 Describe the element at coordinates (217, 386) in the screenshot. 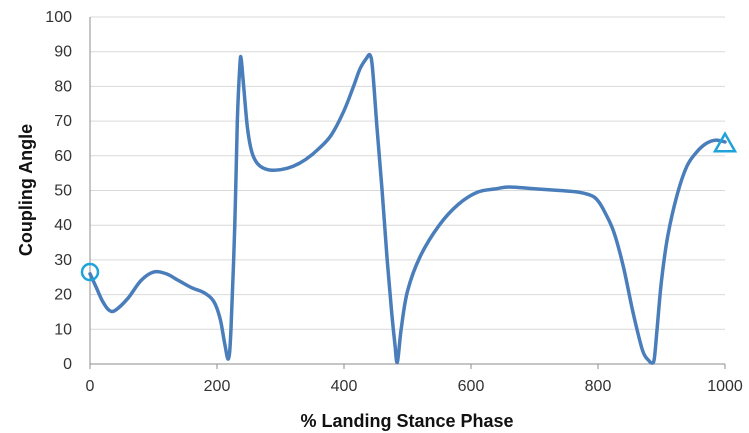

I see `x-tick-label: 200` at that location.